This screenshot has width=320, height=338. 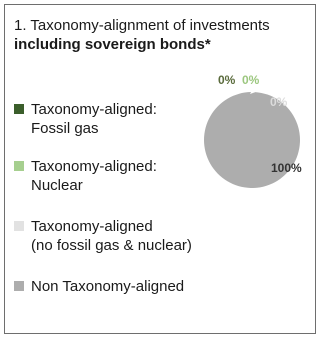 I want to click on legend-swatch-fossil-gas, so click(x=19, y=109).